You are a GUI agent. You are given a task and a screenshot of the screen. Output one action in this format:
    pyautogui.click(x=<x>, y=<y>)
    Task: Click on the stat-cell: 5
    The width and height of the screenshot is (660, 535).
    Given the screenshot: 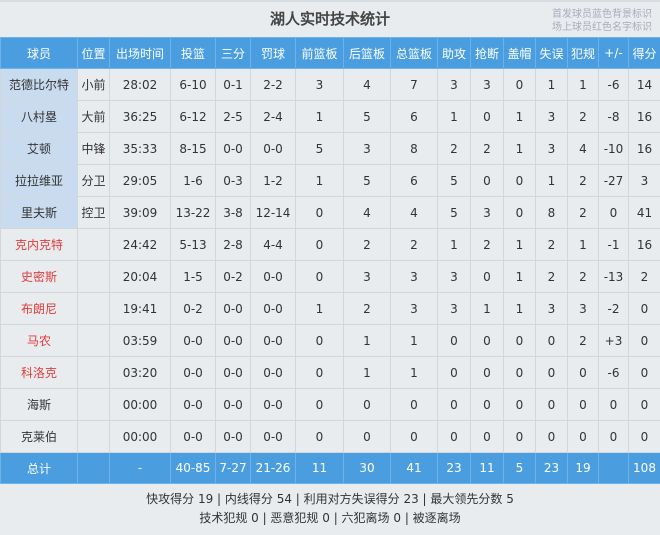 What is the action you would take?
    pyautogui.click(x=367, y=116)
    